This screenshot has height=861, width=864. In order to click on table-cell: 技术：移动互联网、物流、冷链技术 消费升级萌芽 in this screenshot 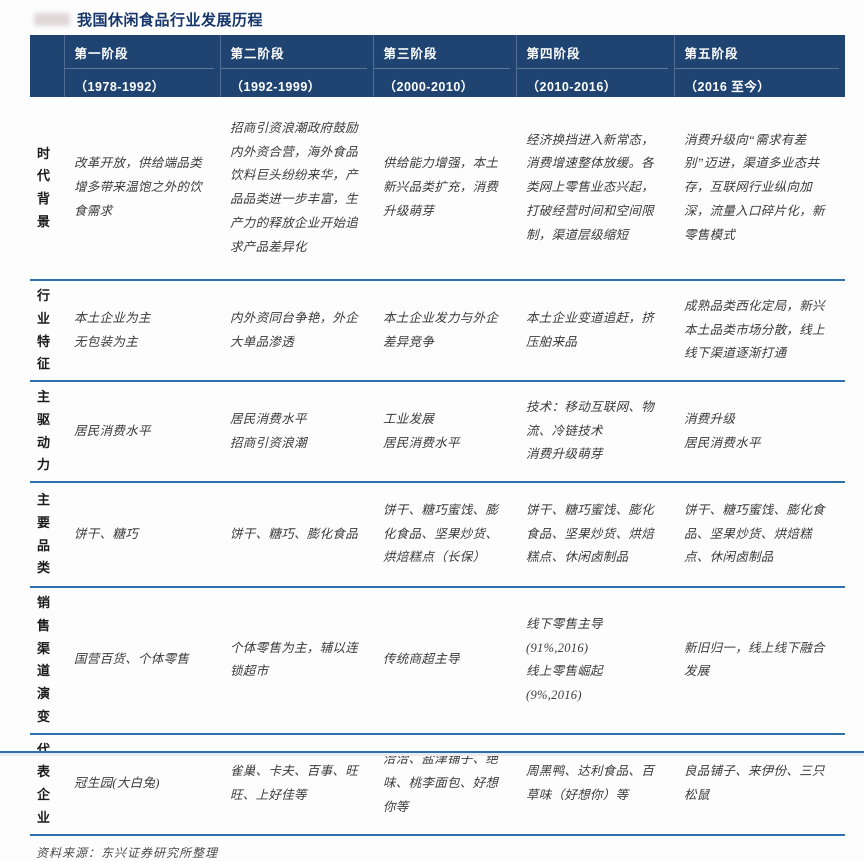, I will do `click(590, 430)`.